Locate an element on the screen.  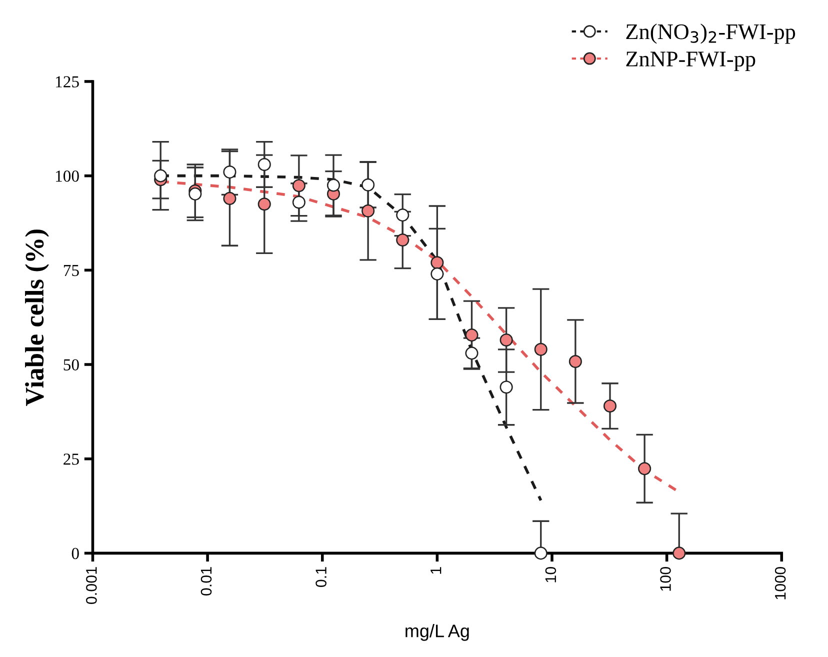
legend-label: ZnNP-FWI-pp is located at coordinates (691, 62).